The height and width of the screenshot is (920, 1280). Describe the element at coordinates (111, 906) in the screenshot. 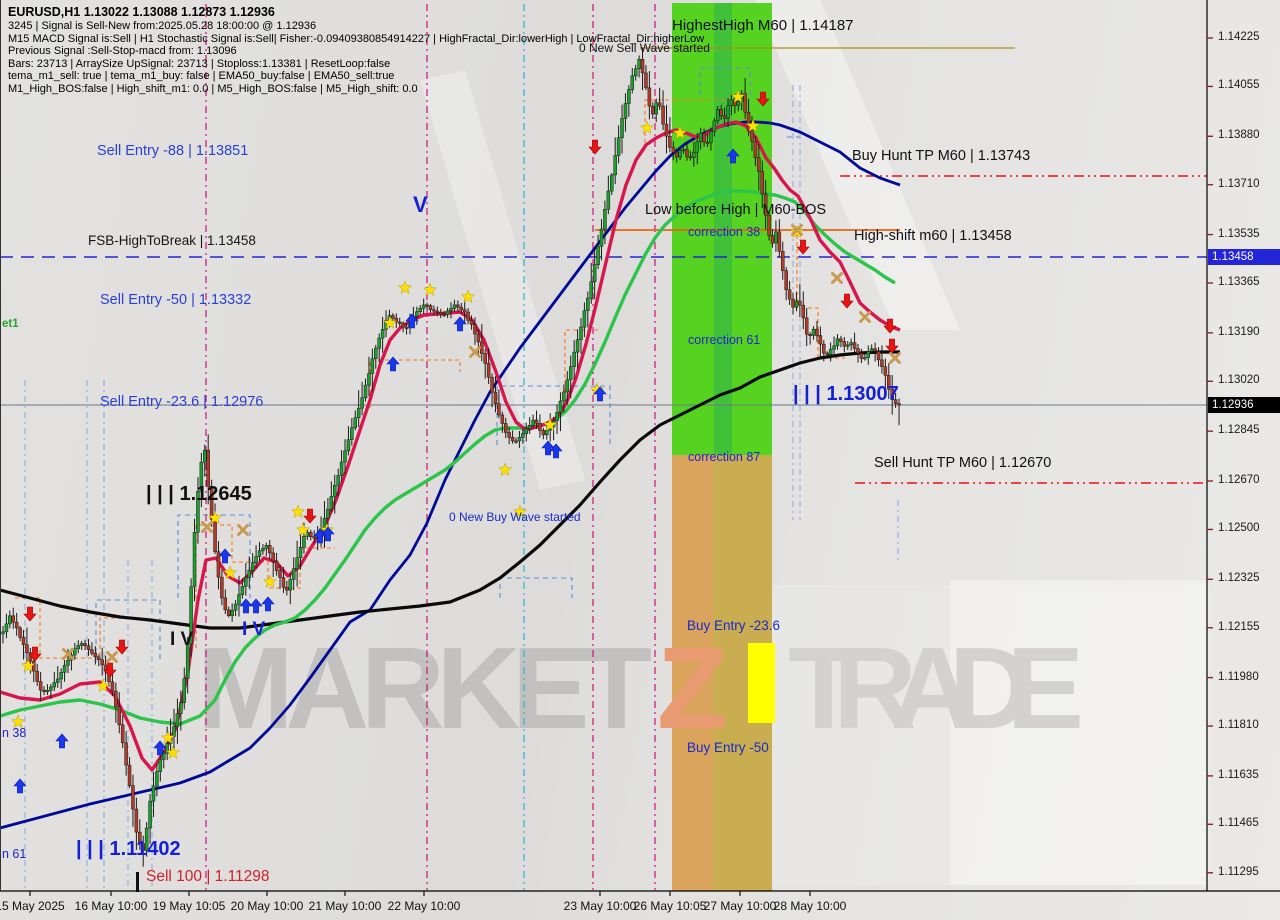

I see `time-axis-label: 16 May 10:00` at that location.